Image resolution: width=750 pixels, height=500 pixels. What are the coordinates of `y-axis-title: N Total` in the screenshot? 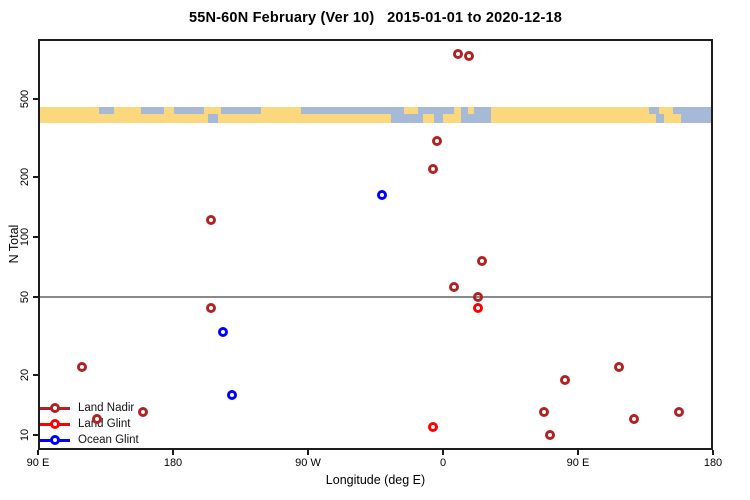 It's located at (14, 244).